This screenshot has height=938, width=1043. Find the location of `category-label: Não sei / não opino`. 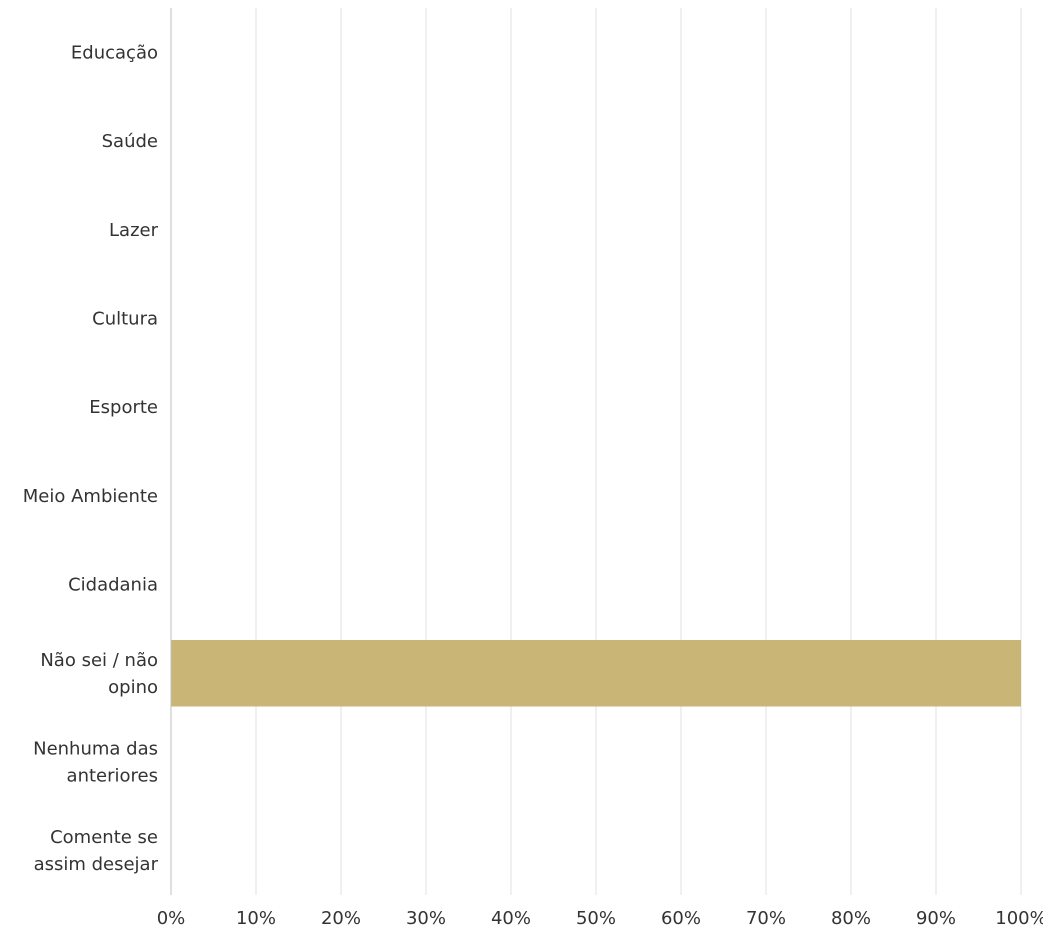

category-label: Não sei / não opino is located at coordinates (99, 674).